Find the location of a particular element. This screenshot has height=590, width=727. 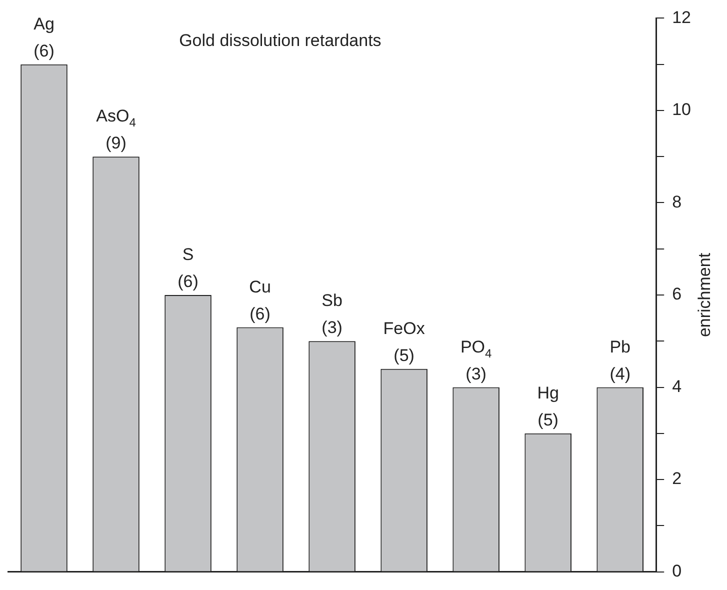

y-tick-label: 0 is located at coordinates (677, 570).